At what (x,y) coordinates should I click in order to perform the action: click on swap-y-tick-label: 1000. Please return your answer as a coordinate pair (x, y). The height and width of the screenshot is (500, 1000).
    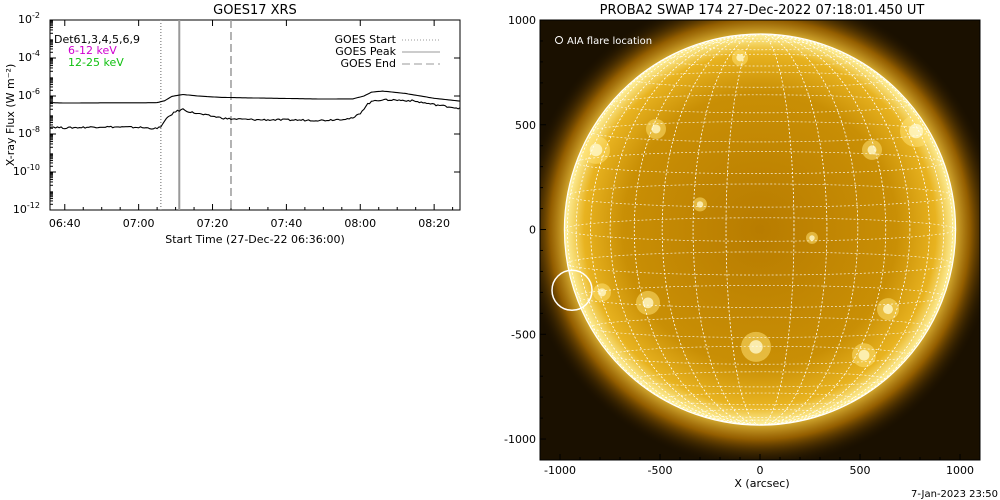
    Looking at the image, I should click on (522, 20).